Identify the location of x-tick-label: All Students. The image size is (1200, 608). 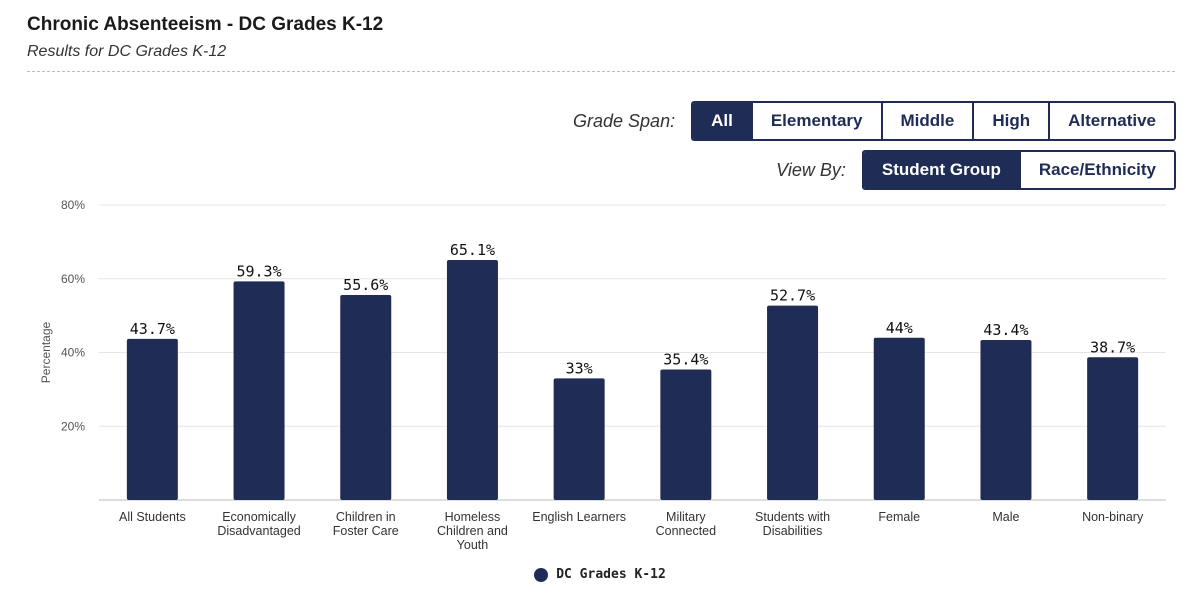
(152, 517).